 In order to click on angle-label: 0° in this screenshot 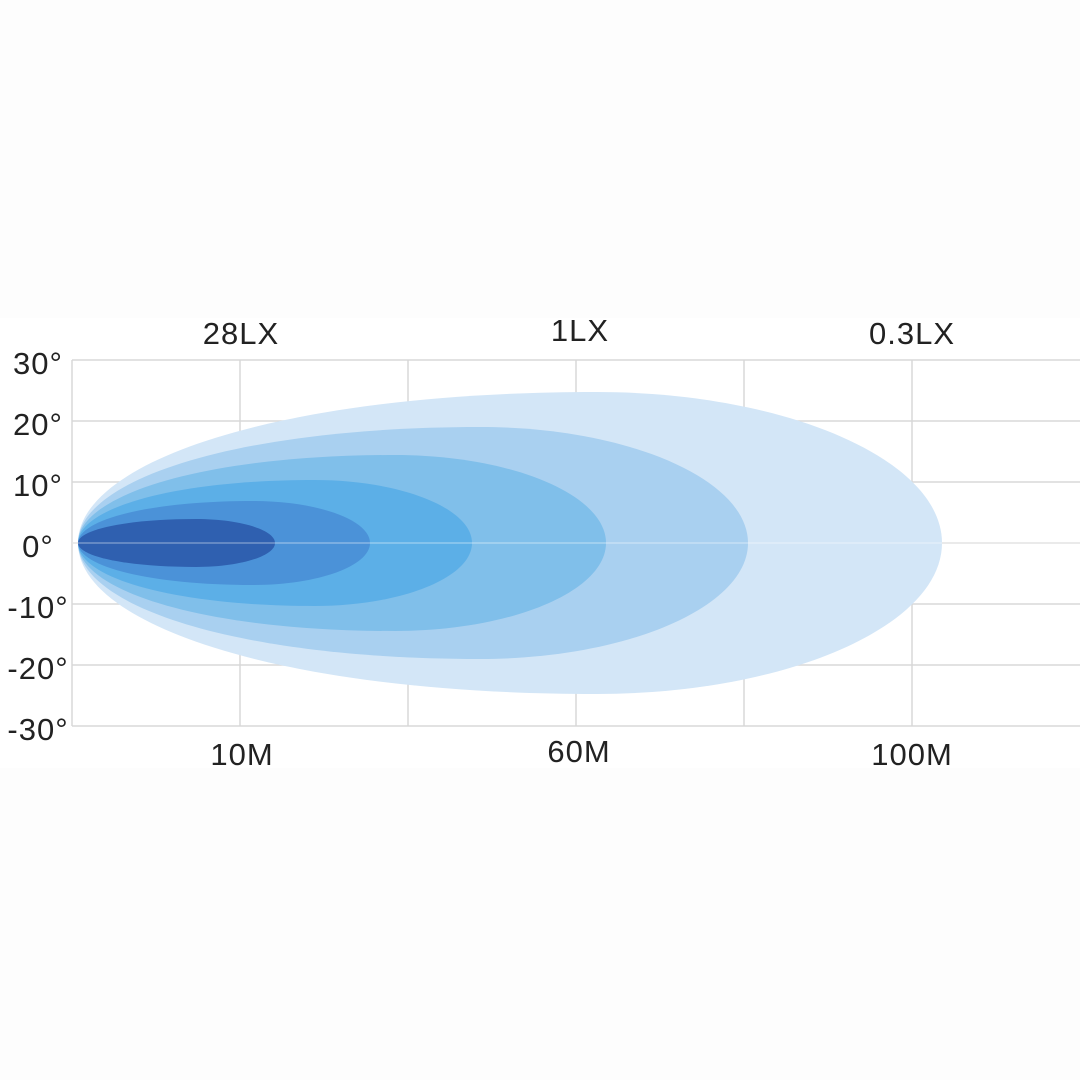, I will do `click(38, 546)`.